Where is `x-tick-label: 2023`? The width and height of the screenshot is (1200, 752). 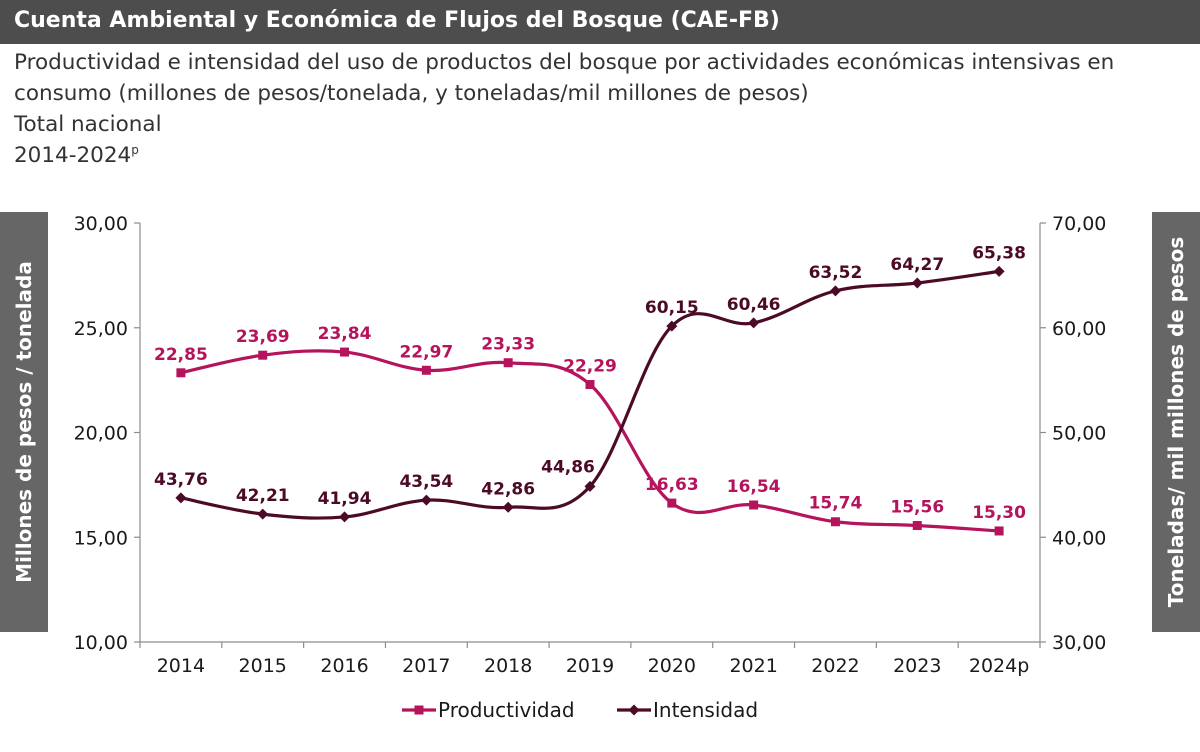 x-tick-label: 2023 is located at coordinates (917, 666).